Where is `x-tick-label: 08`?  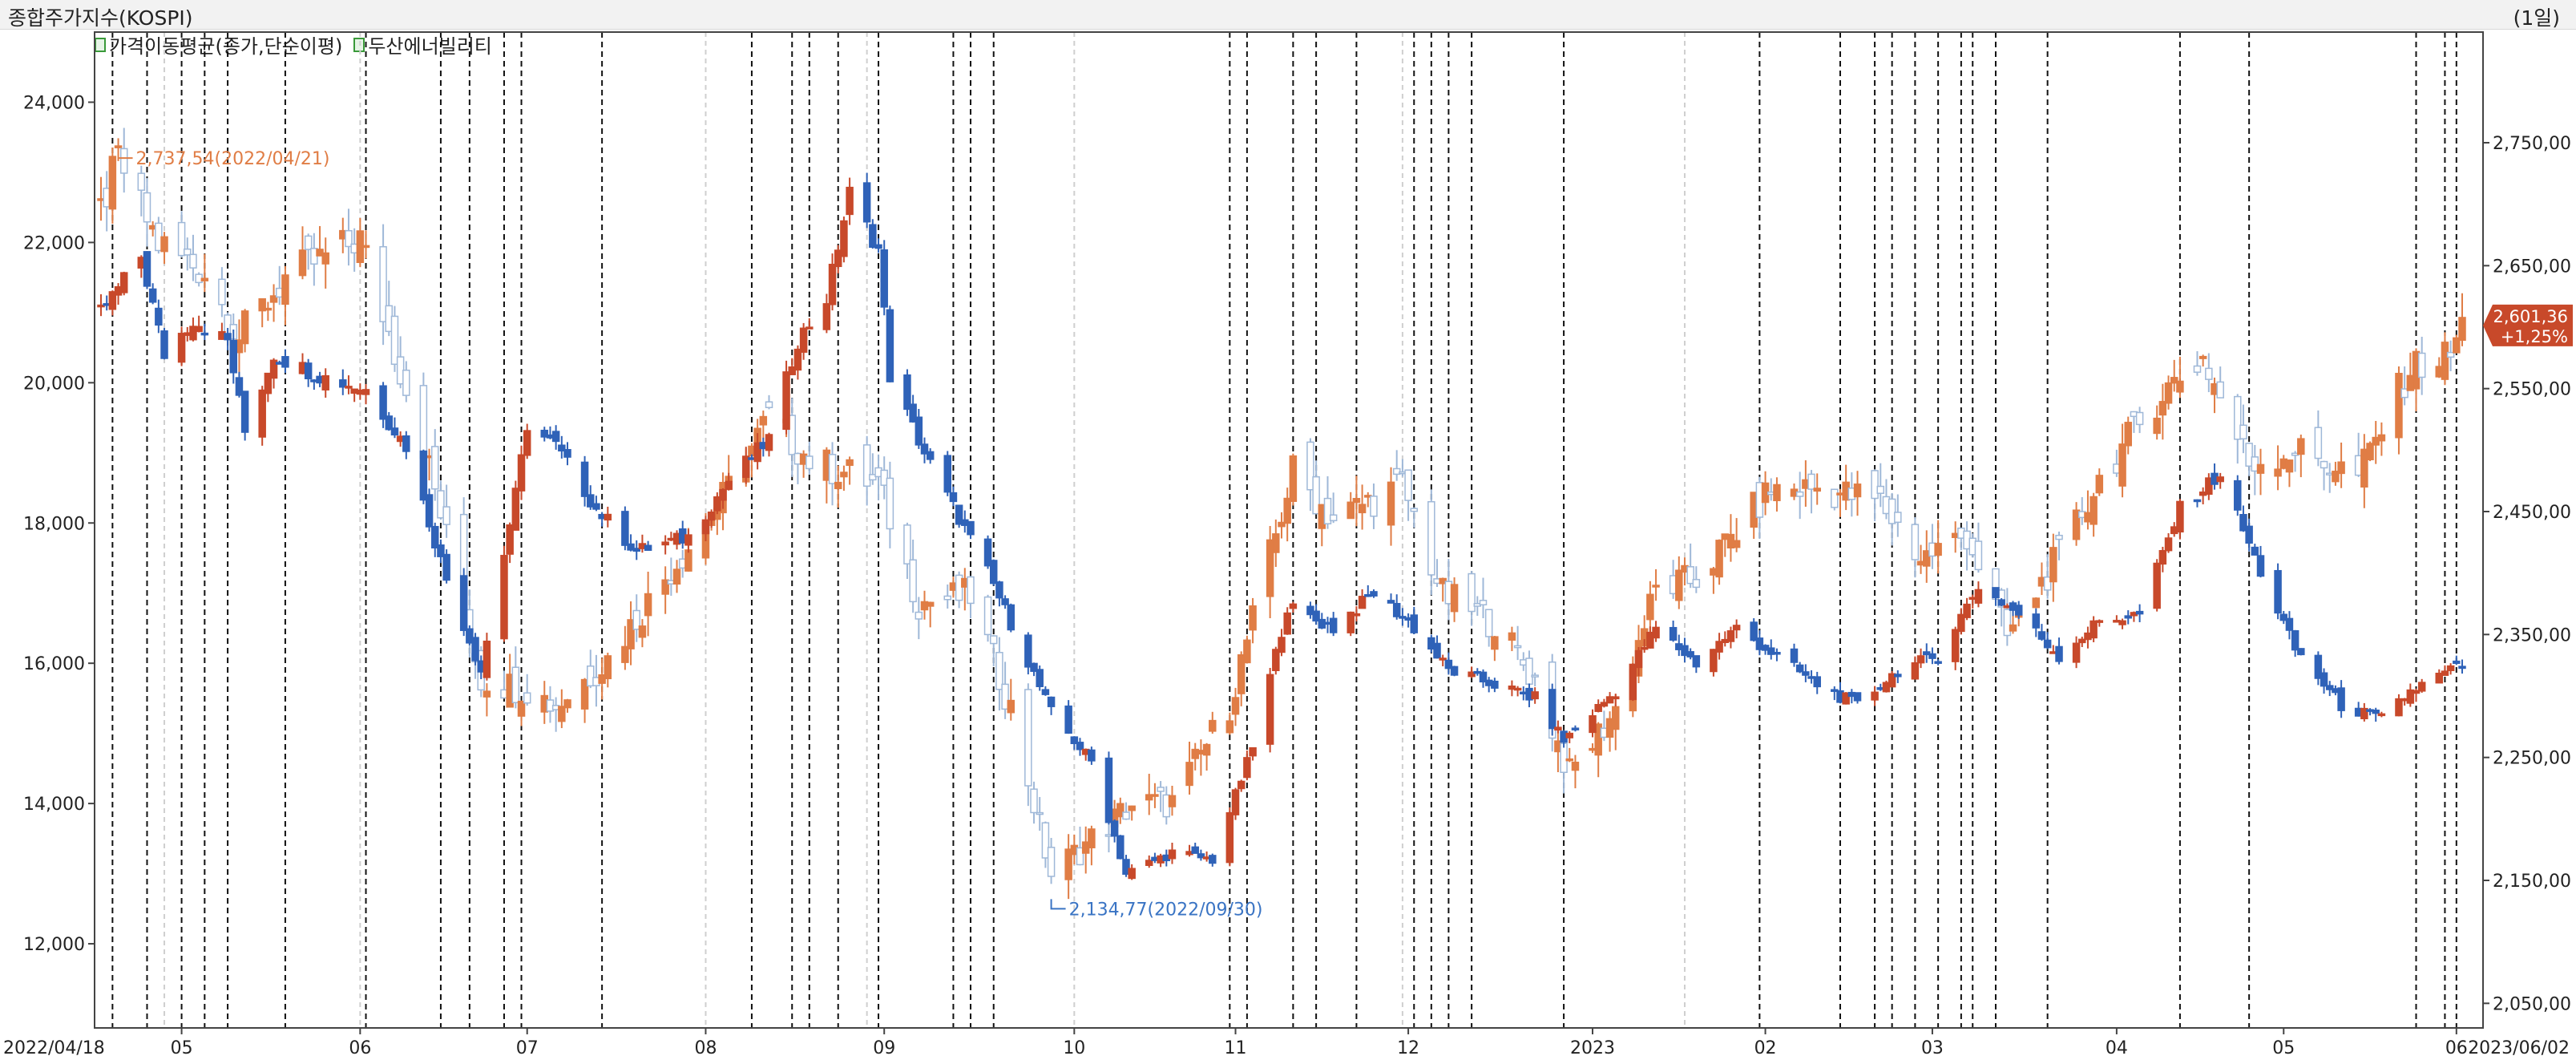
x-tick-label: 08 is located at coordinates (706, 1048).